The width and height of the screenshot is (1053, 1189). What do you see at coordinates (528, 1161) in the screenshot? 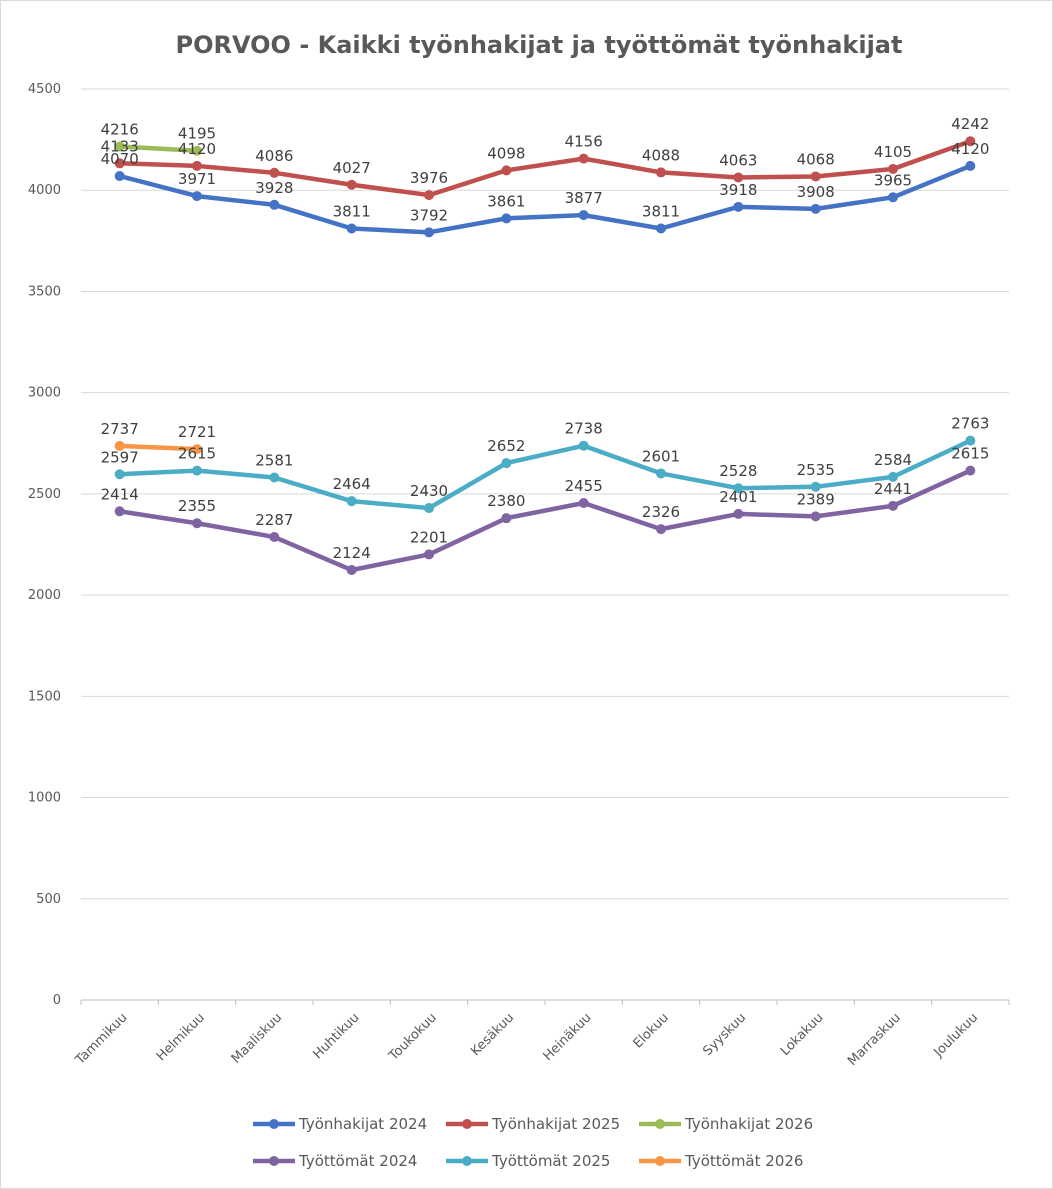
I see `legend-item-tyottomat-2025: Työttömät 2025` at bounding box center [528, 1161].